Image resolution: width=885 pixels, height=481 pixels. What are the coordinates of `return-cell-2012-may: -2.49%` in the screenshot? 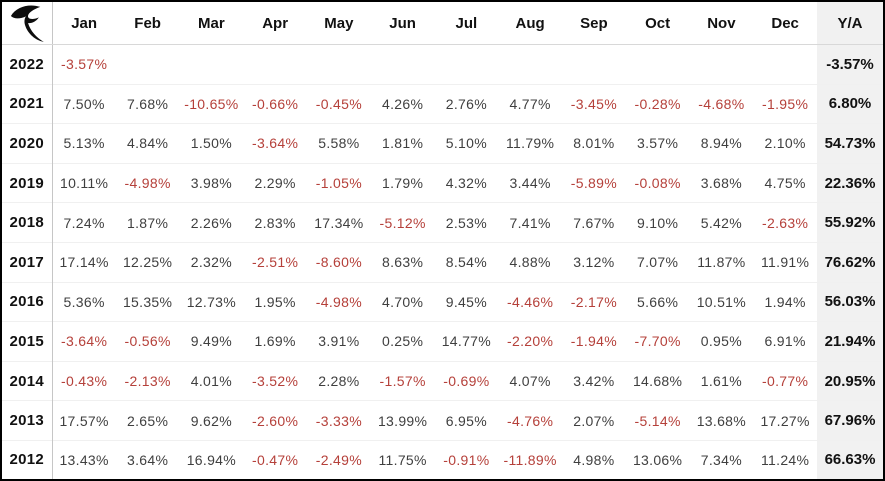 It's located at (339, 459).